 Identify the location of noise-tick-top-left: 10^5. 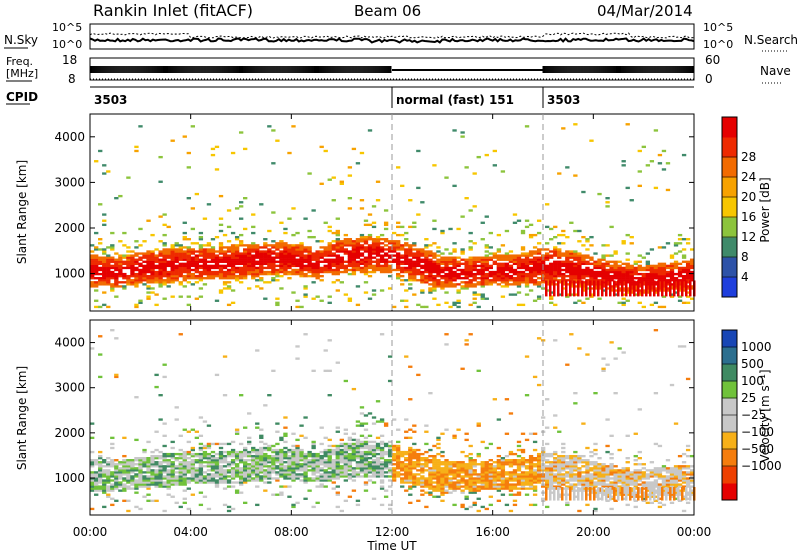
(67, 27).